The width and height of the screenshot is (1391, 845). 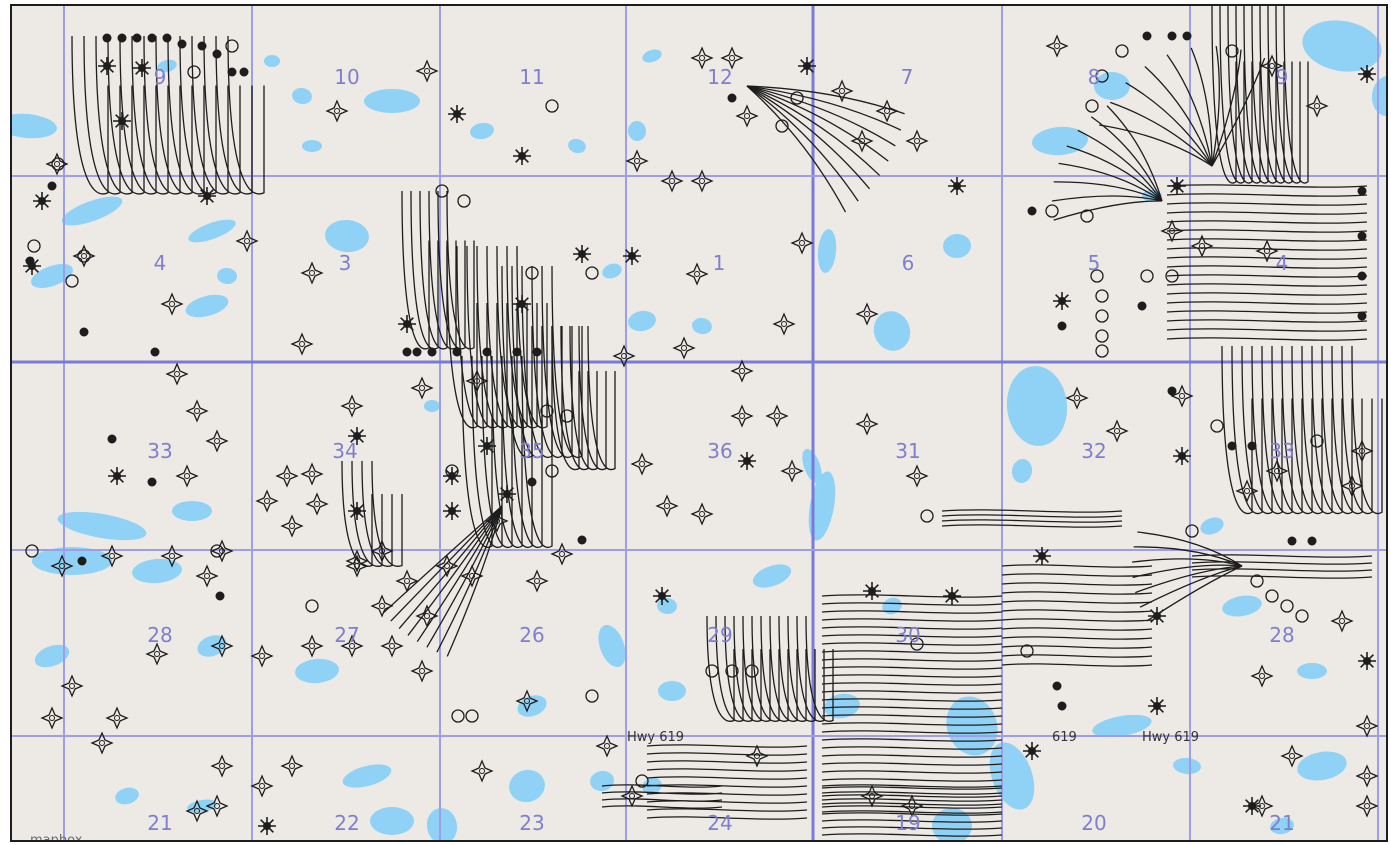 I want to click on map-attribution: mapbox, so click(x=56, y=837).